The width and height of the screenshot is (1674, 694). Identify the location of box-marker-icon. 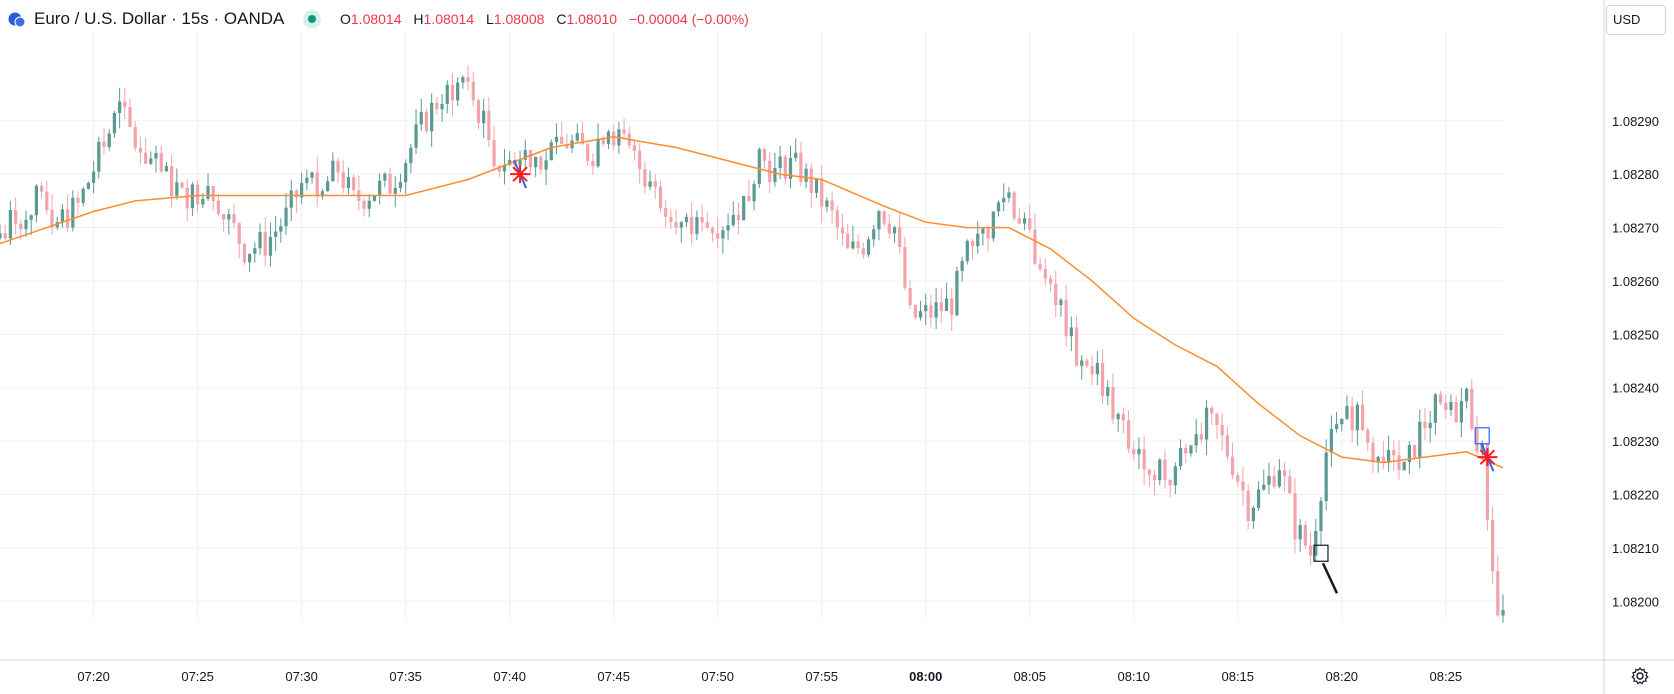
(1325, 569).